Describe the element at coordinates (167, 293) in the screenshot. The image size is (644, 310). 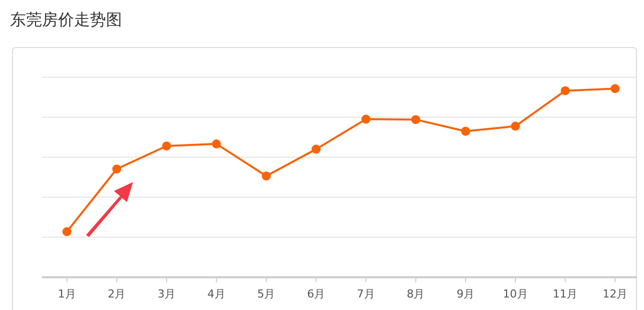
I see `x-tick-label: 3月` at that location.